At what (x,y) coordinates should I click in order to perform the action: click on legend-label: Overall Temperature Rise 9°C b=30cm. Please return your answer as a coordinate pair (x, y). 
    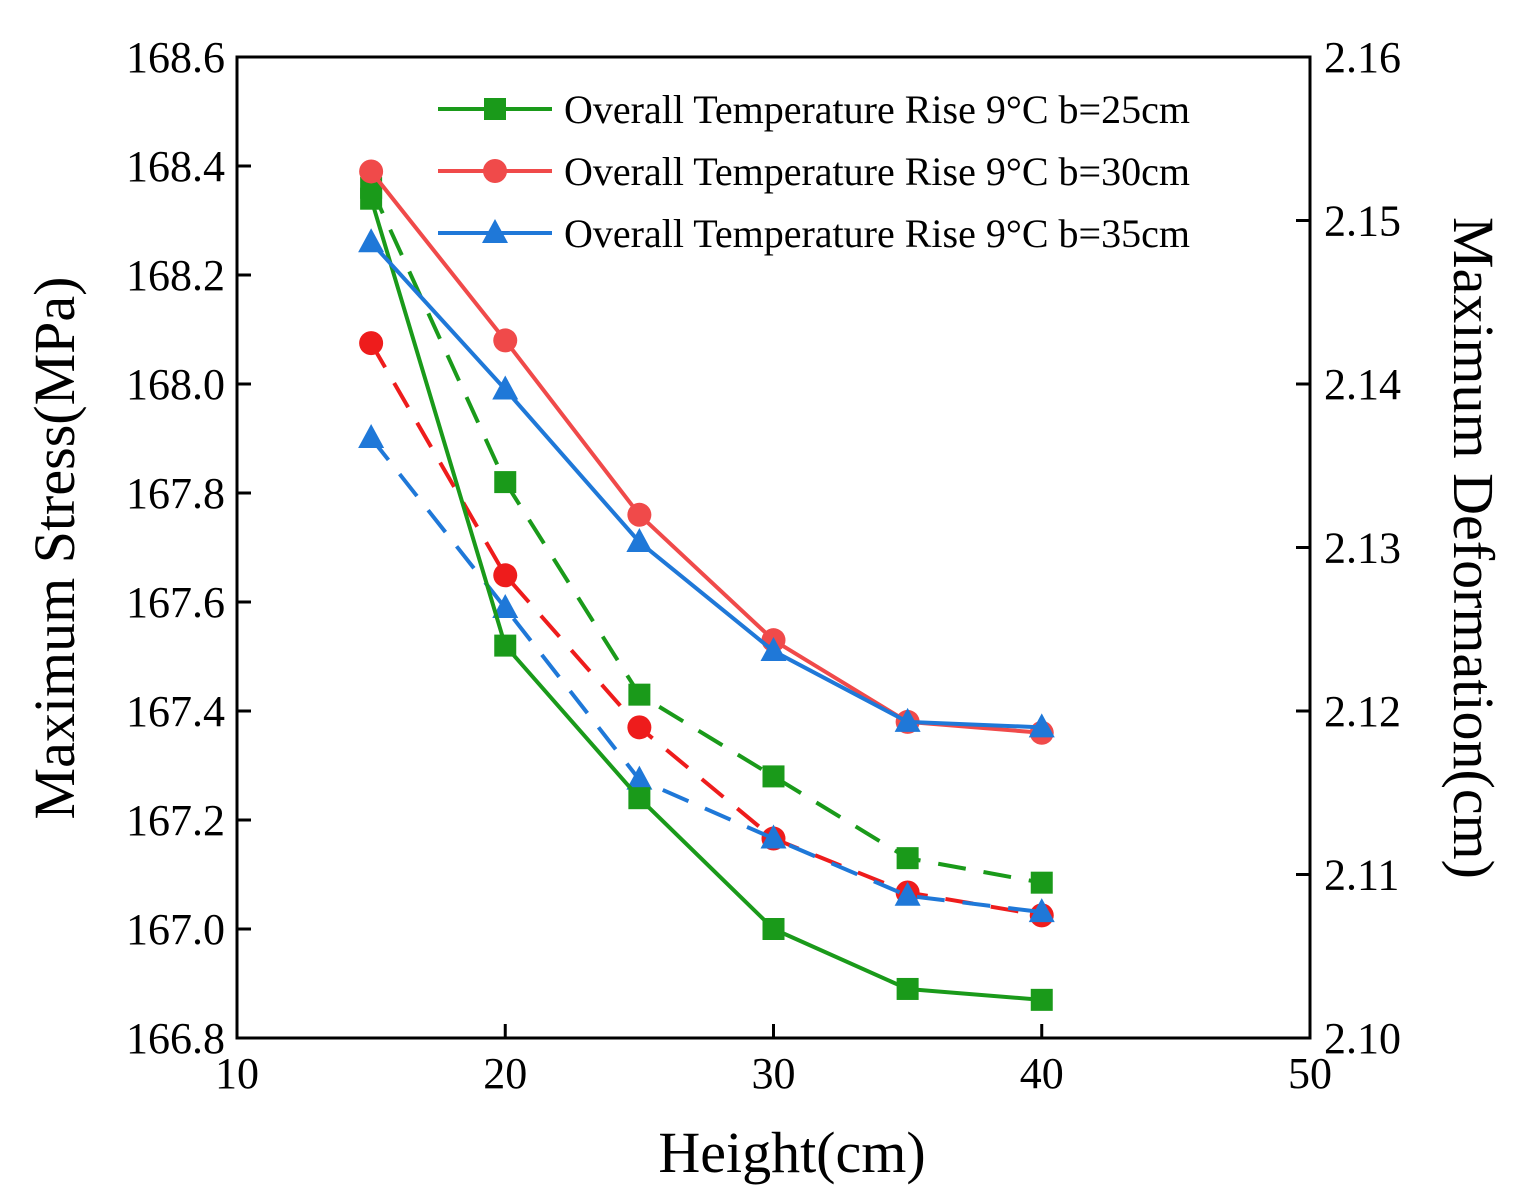
    Looking at the image, I should click on (877, 171).